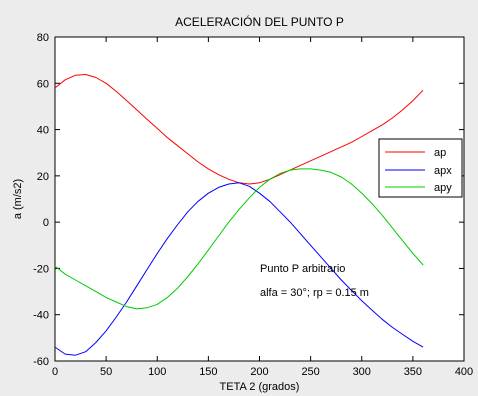  I want to click on annotation-params: alfa = 30°; rp = 0.15 m, so click(314, 293).